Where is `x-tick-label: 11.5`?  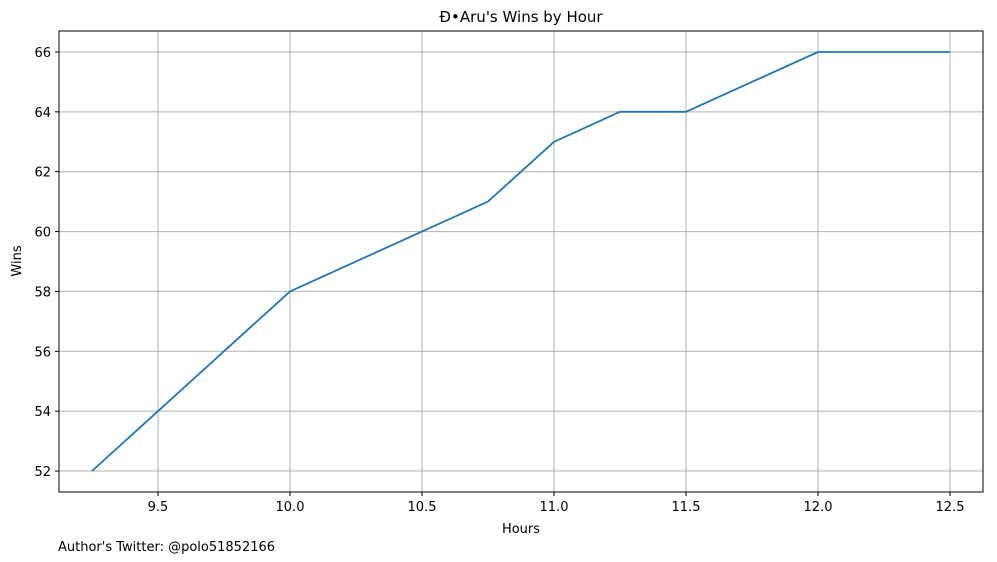
x-tick-label: 11.5 is located at coordinates (686, 507).